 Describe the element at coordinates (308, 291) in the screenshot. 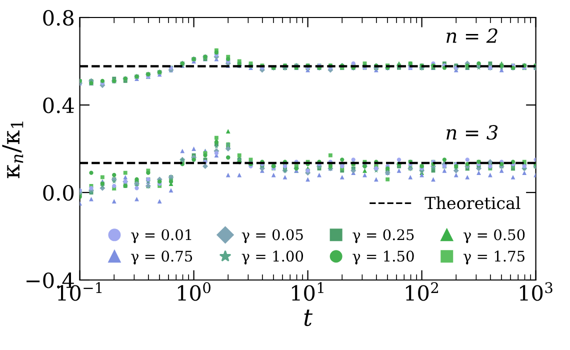

I see `x-tick-label: 10$^{1}$` at that location.